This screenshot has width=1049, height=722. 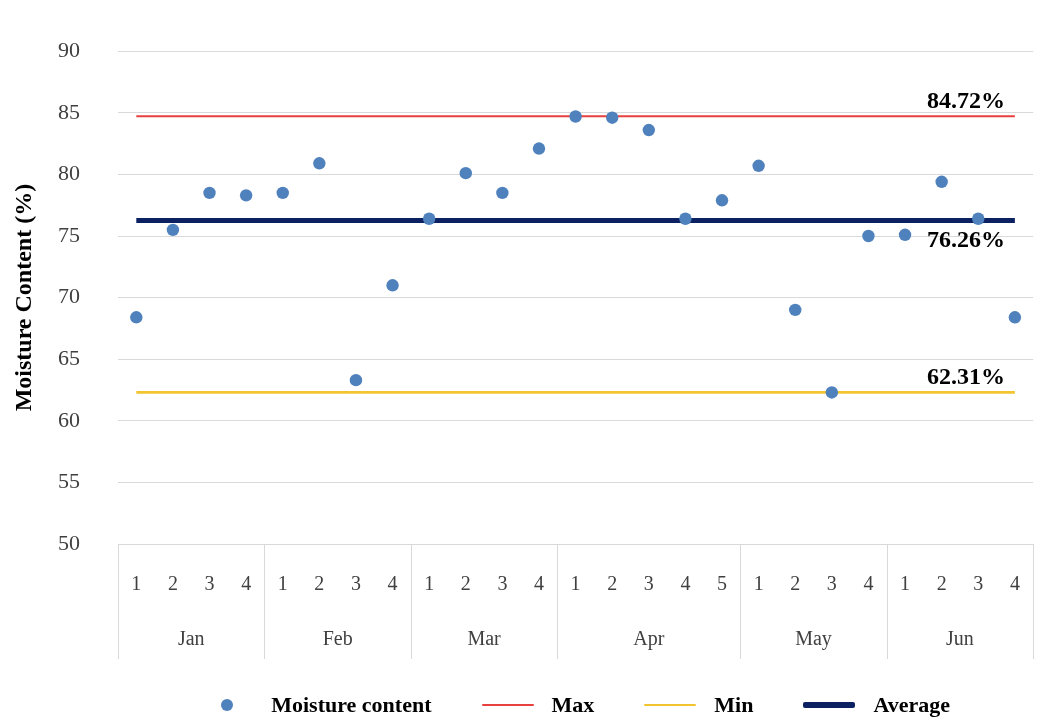 I want to click on legend-label: Max, so click(x=573, y=705).